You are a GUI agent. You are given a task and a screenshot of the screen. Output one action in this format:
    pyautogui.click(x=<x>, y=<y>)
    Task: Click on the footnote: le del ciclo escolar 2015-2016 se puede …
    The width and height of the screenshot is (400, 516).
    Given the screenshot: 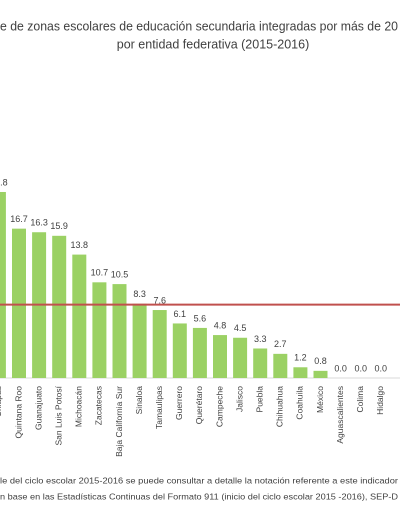 What is the action you would take?
    pyautogui.click(x=199, y=480)
    